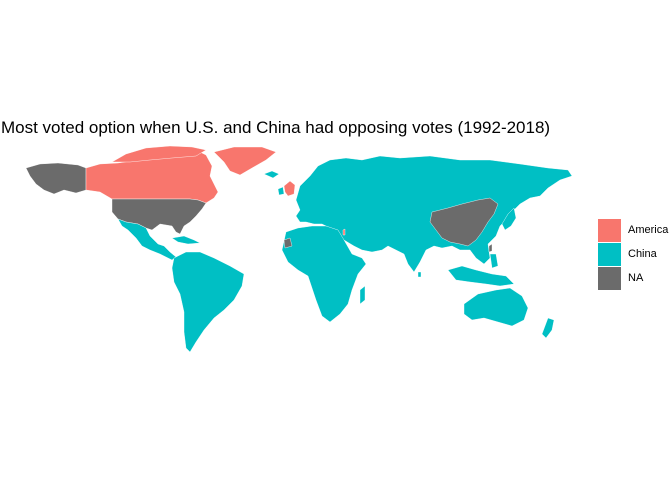  I want to click on region-caribbean, so click(186, 240).